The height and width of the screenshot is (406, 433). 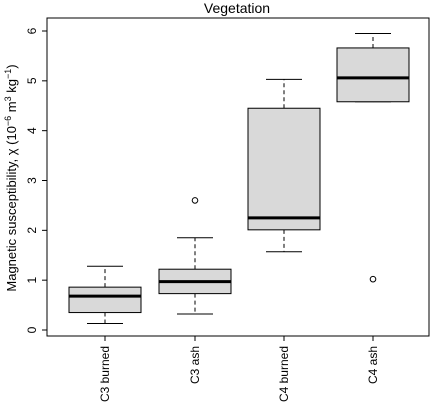 I want to click on x-tick-label: C4 burned, so click(x=284, y=374).